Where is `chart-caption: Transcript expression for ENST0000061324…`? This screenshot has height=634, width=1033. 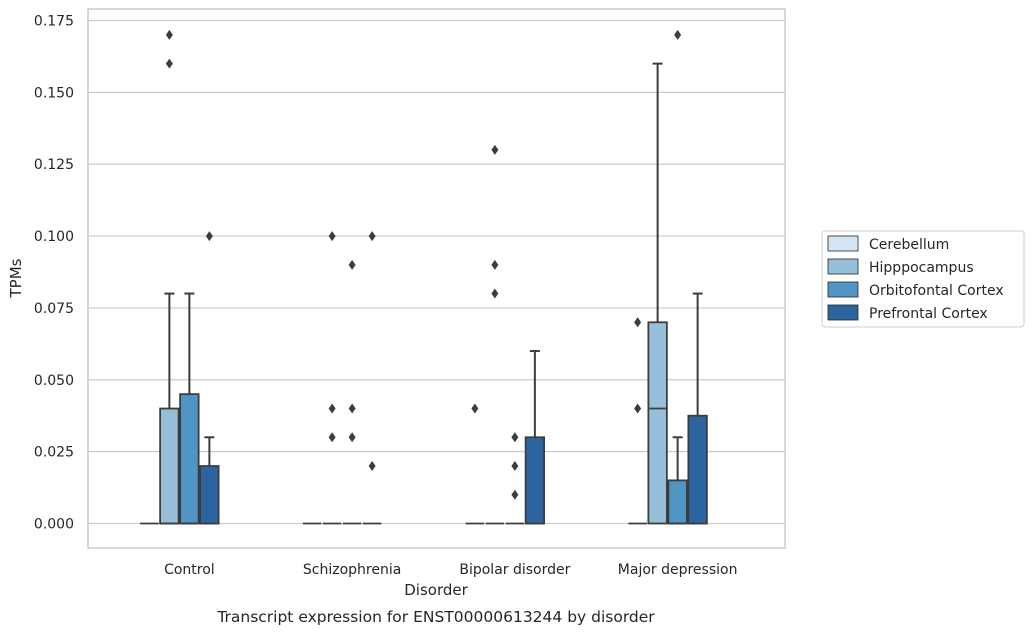 chart-caption: Transcript expression for ENST0000061324… is located at coordinates (435, 617).